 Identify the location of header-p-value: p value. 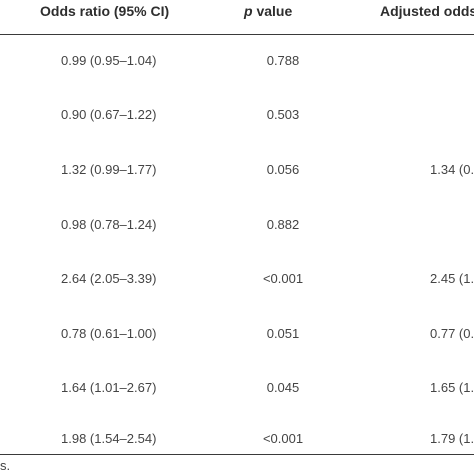
(268, 11).